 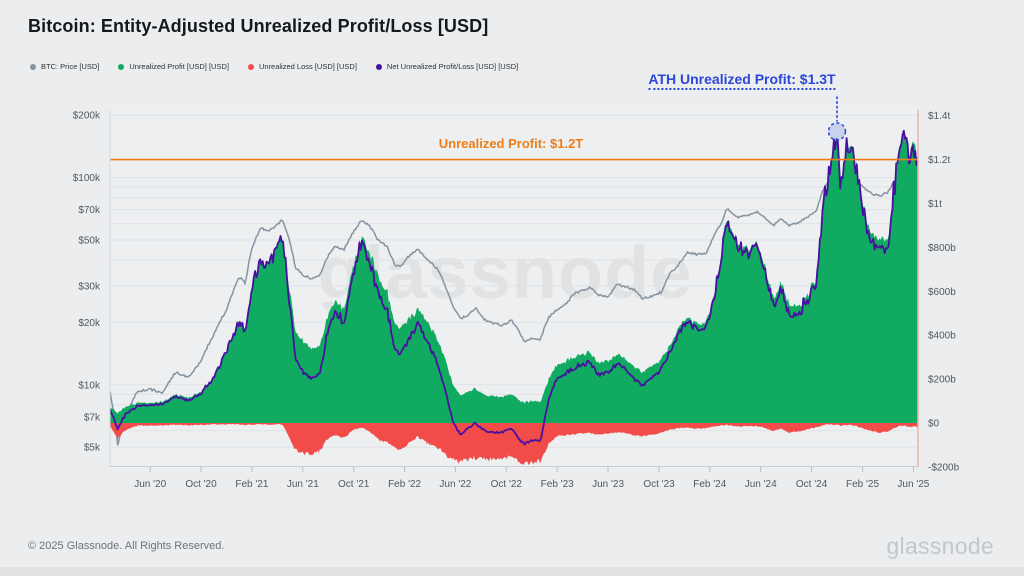 What do you see at coordinates (942, 248) in the screenshot?
I see `svg-text: $800b` at bounding box center [942, 248].